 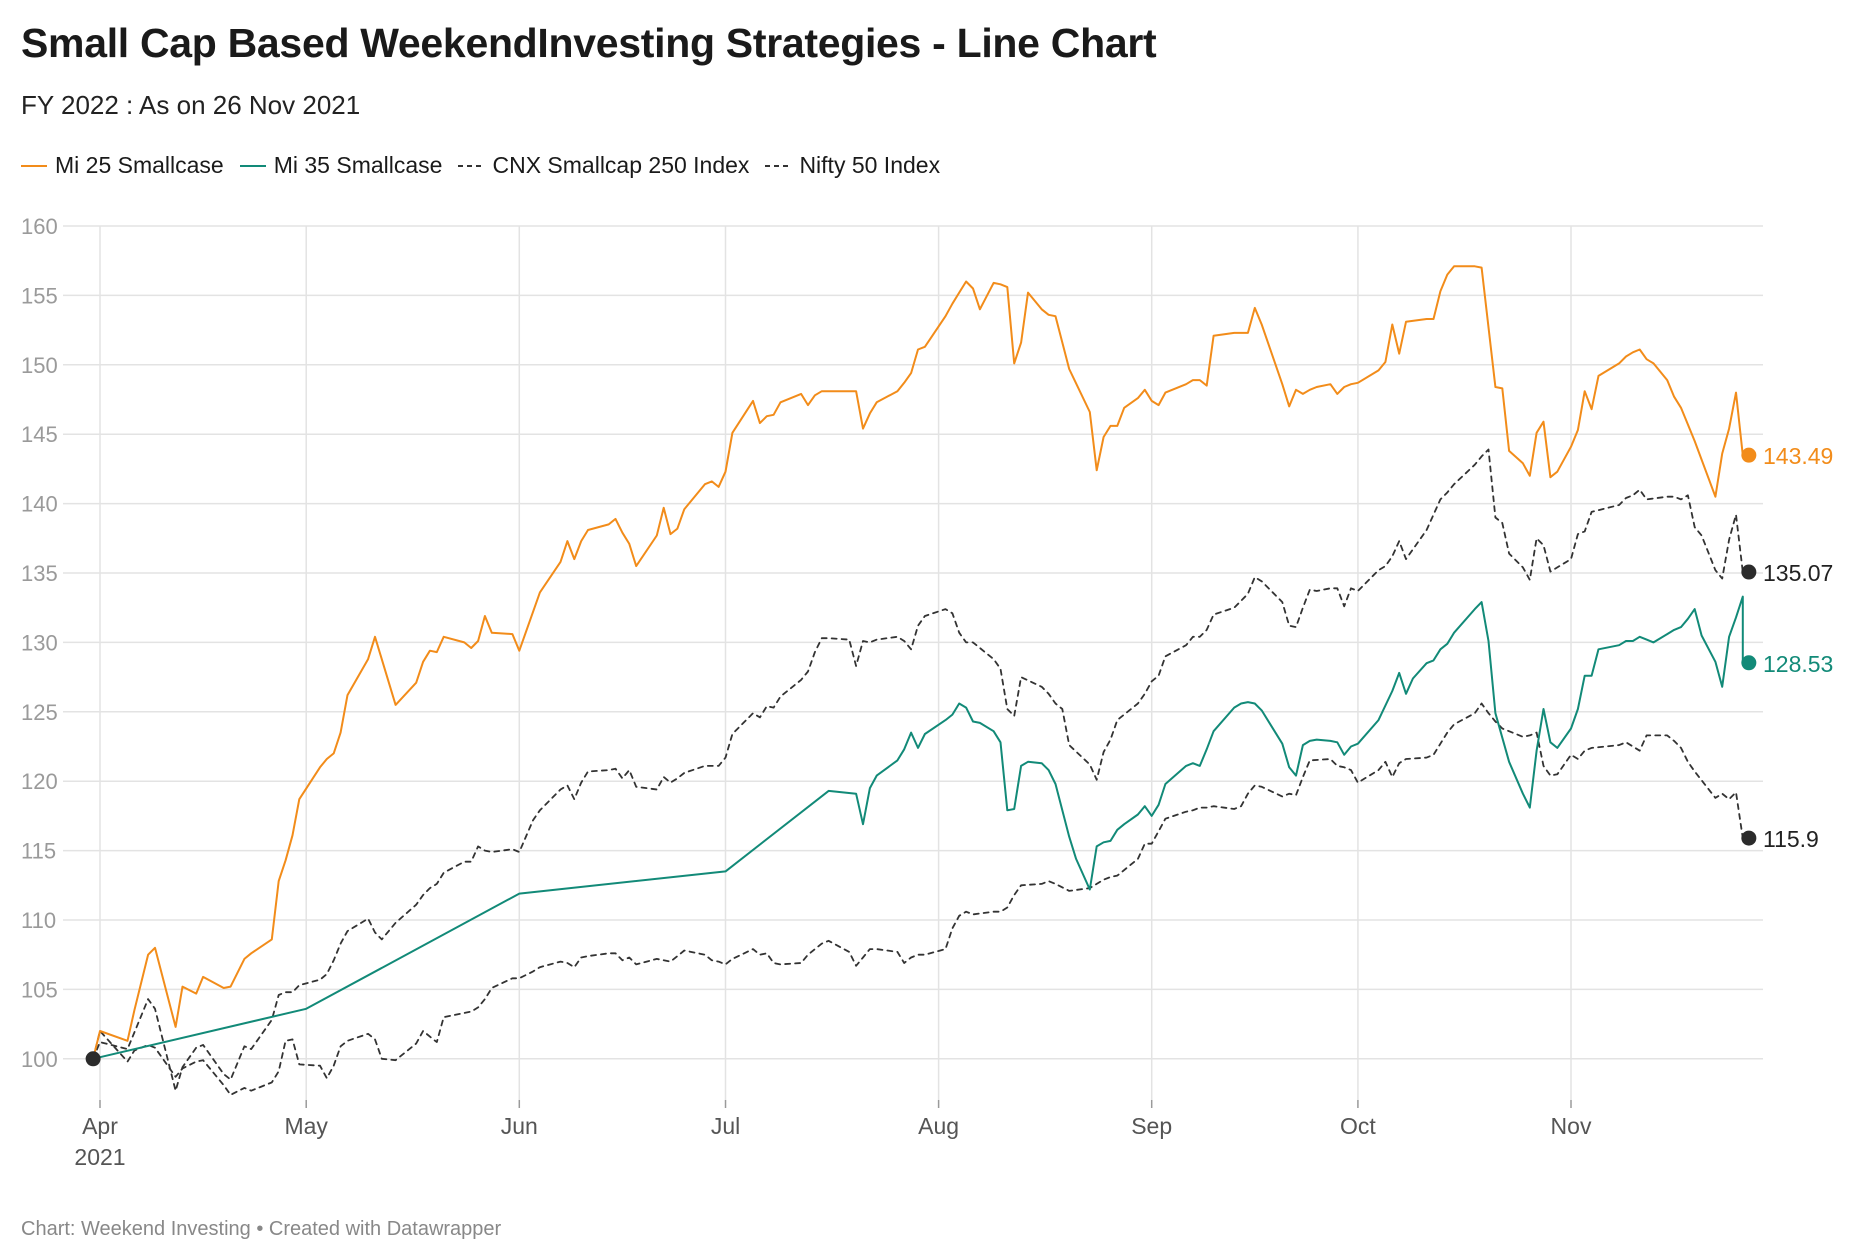 I want to click on y-tick-label: 100, so click(x=39, y=1059).